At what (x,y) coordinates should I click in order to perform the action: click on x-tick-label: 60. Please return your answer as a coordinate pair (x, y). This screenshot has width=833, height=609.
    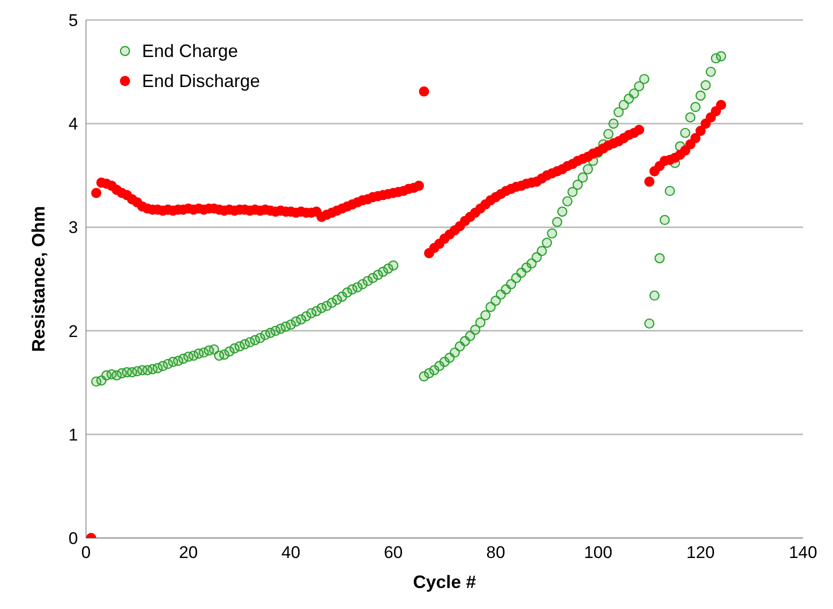
    Looking at the image, I should click on (393, 552).